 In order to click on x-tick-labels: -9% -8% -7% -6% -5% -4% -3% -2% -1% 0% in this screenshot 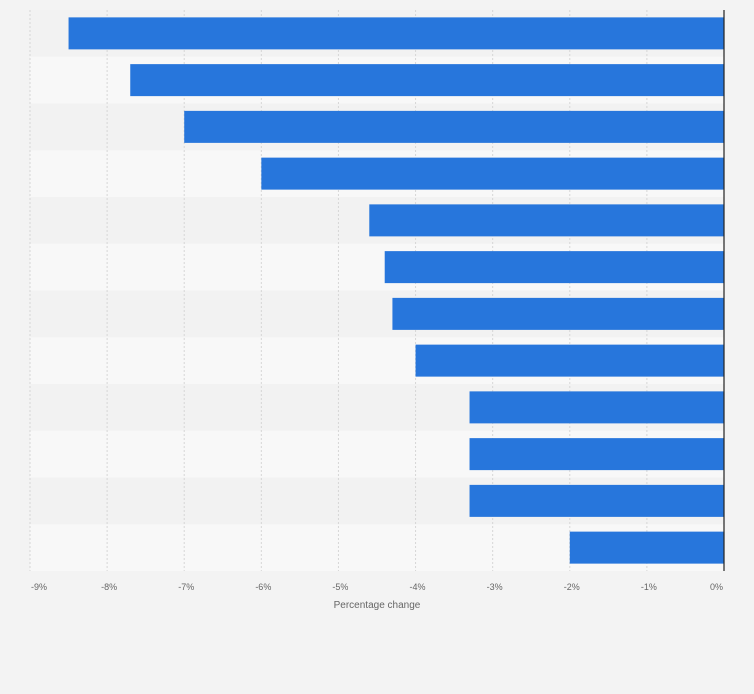, I will do `click(377, 587)`.